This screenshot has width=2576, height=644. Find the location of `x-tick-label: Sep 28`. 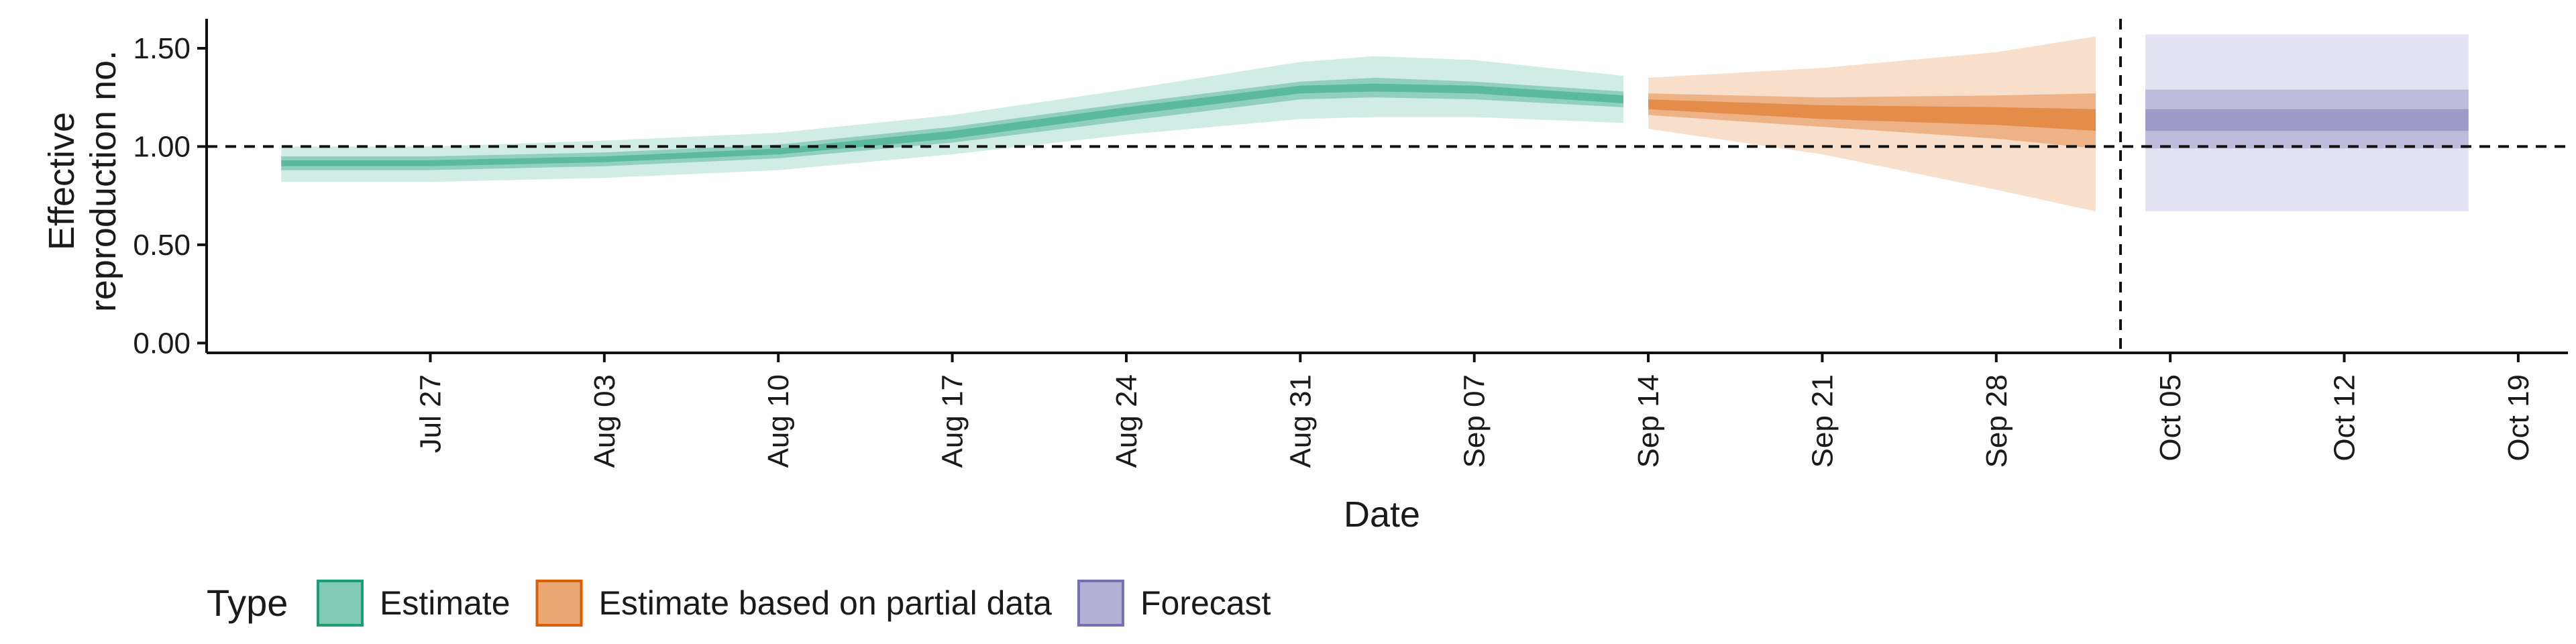

x-tick-label: Sep 28 is located at coordinates (1996, 421).